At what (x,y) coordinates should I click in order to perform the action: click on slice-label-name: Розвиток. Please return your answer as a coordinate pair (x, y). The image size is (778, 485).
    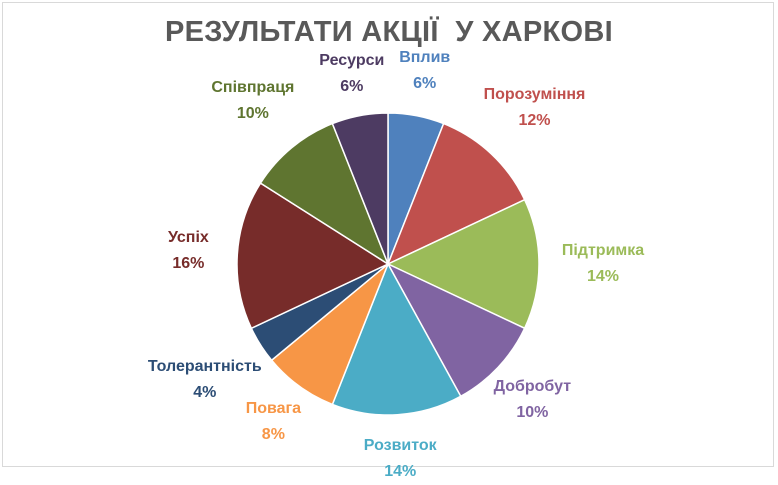
    Looking at the image, I should click on (400, 445).